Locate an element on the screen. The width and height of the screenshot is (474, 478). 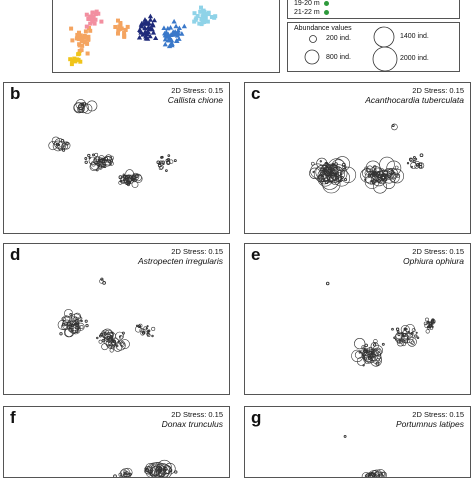
panel-d-letter: d is located at coordinates (15, 255).